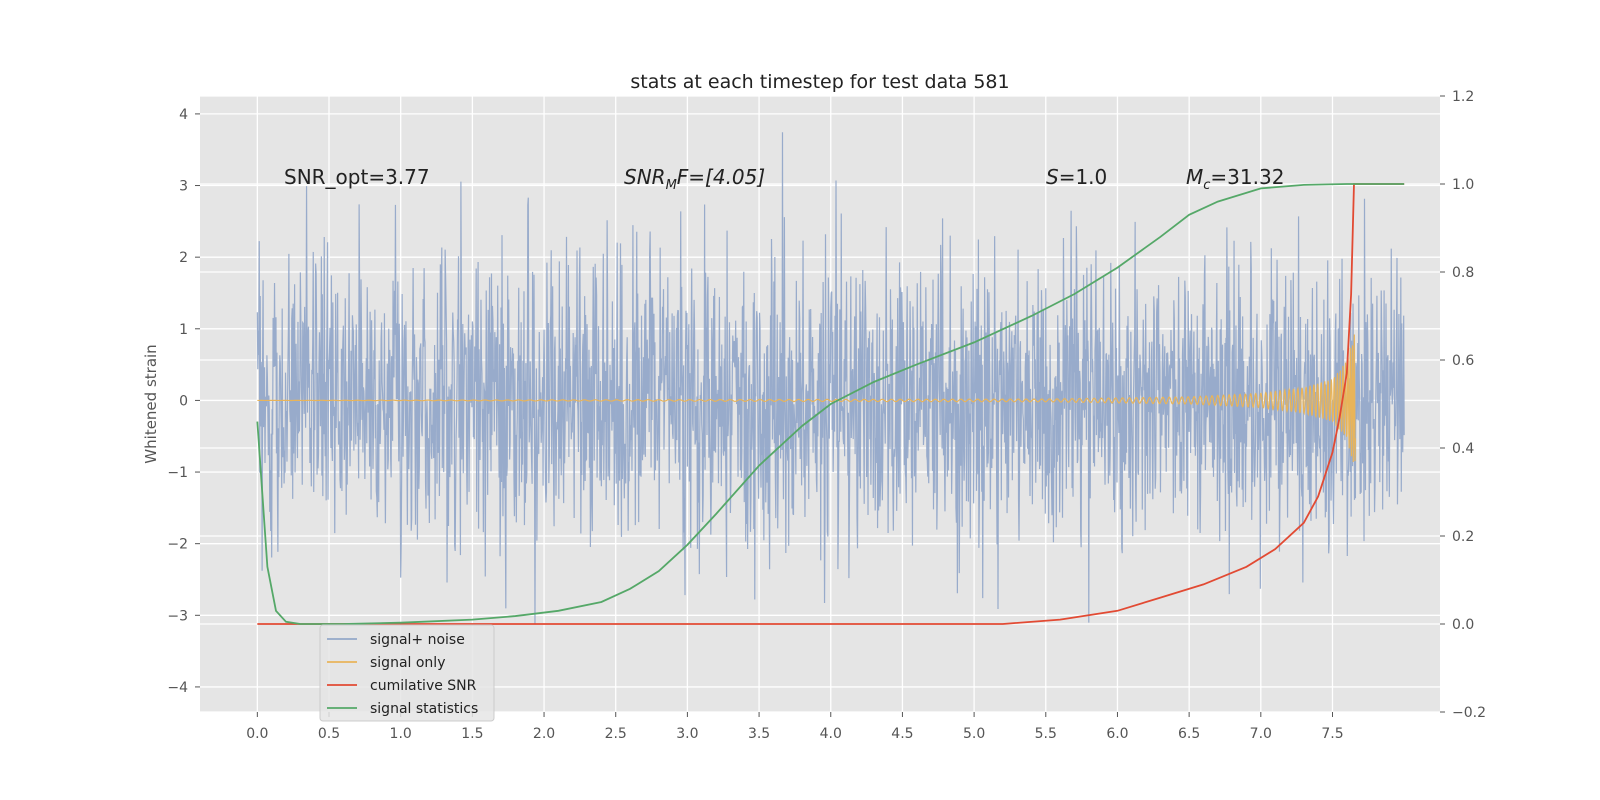 The height and width of the screenshot is (800, 1600). What do you see at coordinates (831, 734) in the screenshot?
I see `x-tick-label: 4.0` at bounding box center [831, 734].